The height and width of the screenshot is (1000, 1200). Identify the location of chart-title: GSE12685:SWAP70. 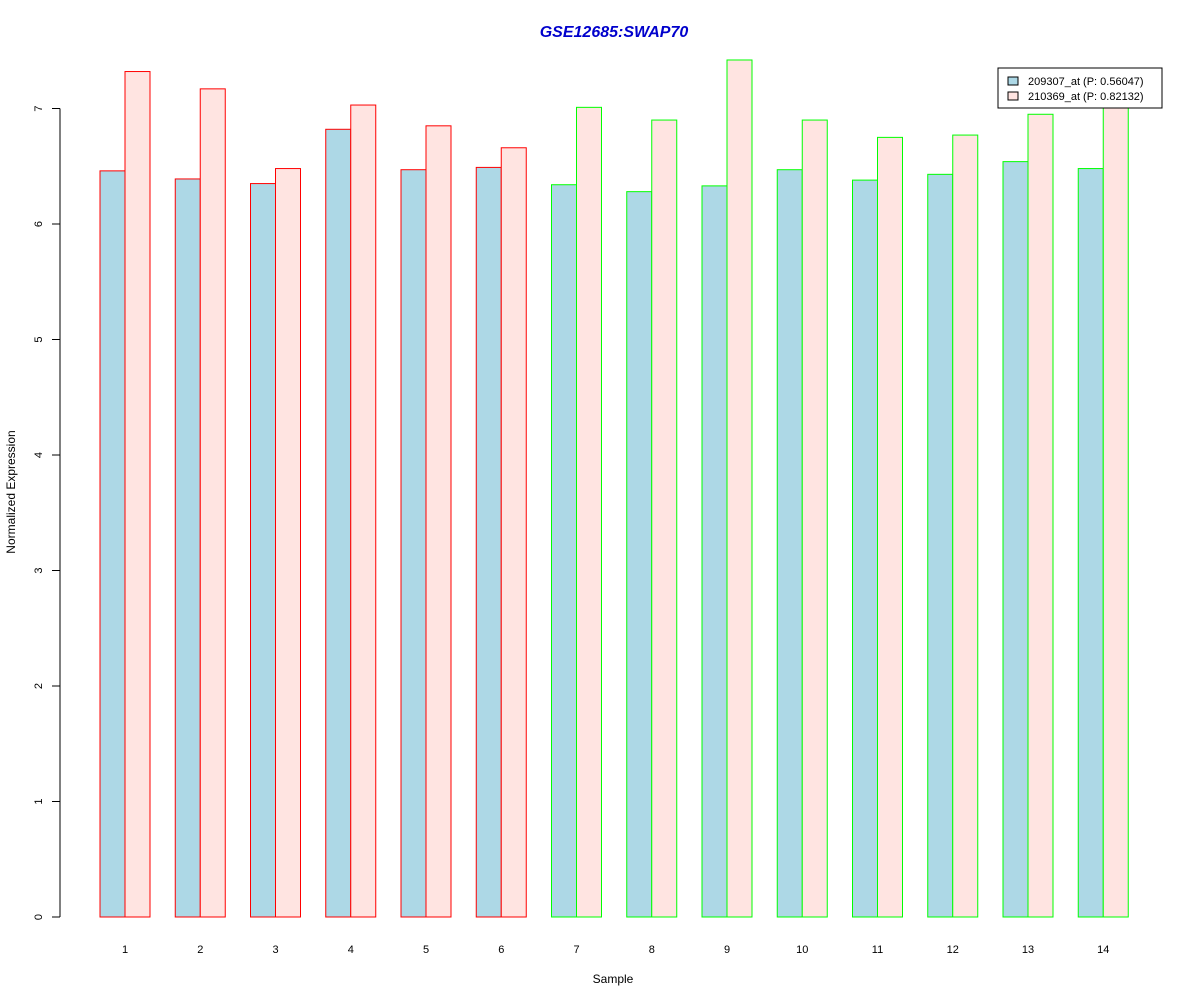
(614, 32).